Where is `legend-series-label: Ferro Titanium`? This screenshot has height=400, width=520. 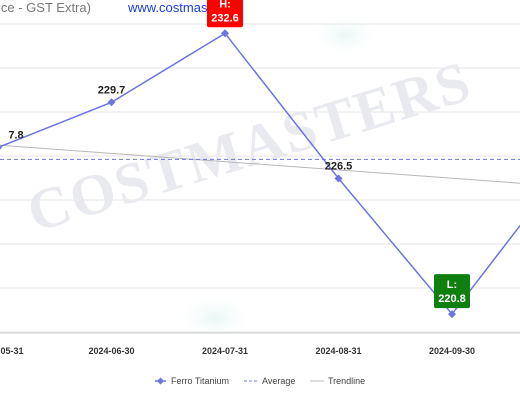 legend-series-label: Ferro Titanium is located at coordinates (200, 381).